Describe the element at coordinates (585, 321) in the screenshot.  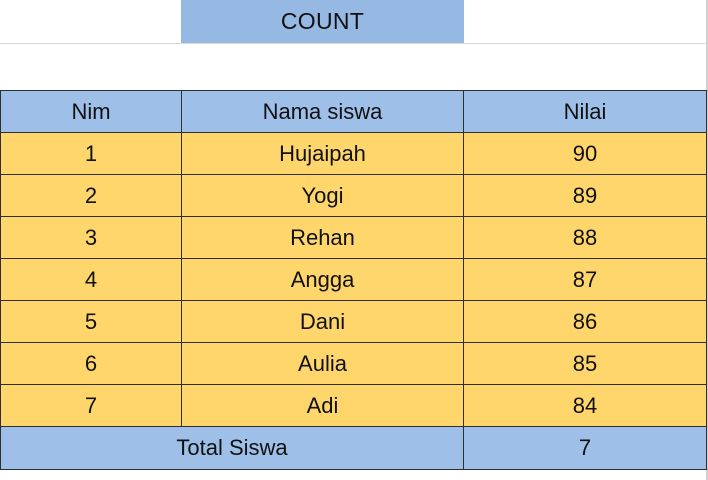
I see `cell-nilai: 86` at that location.